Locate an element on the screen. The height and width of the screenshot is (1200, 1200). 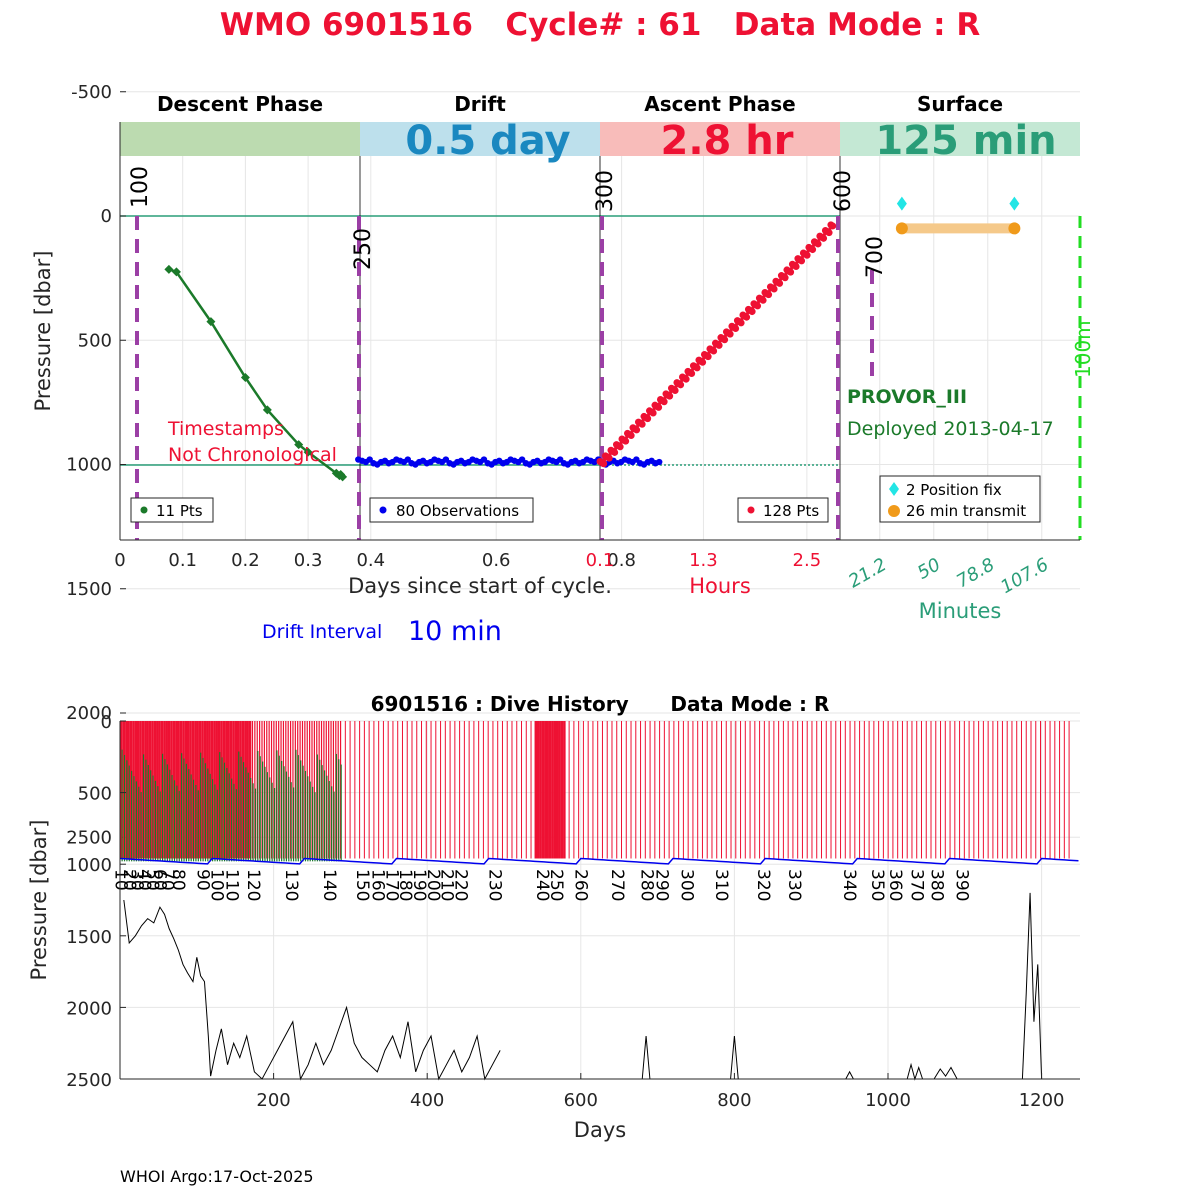
surface-duration: 125 min is located at coordinates (965, 141).